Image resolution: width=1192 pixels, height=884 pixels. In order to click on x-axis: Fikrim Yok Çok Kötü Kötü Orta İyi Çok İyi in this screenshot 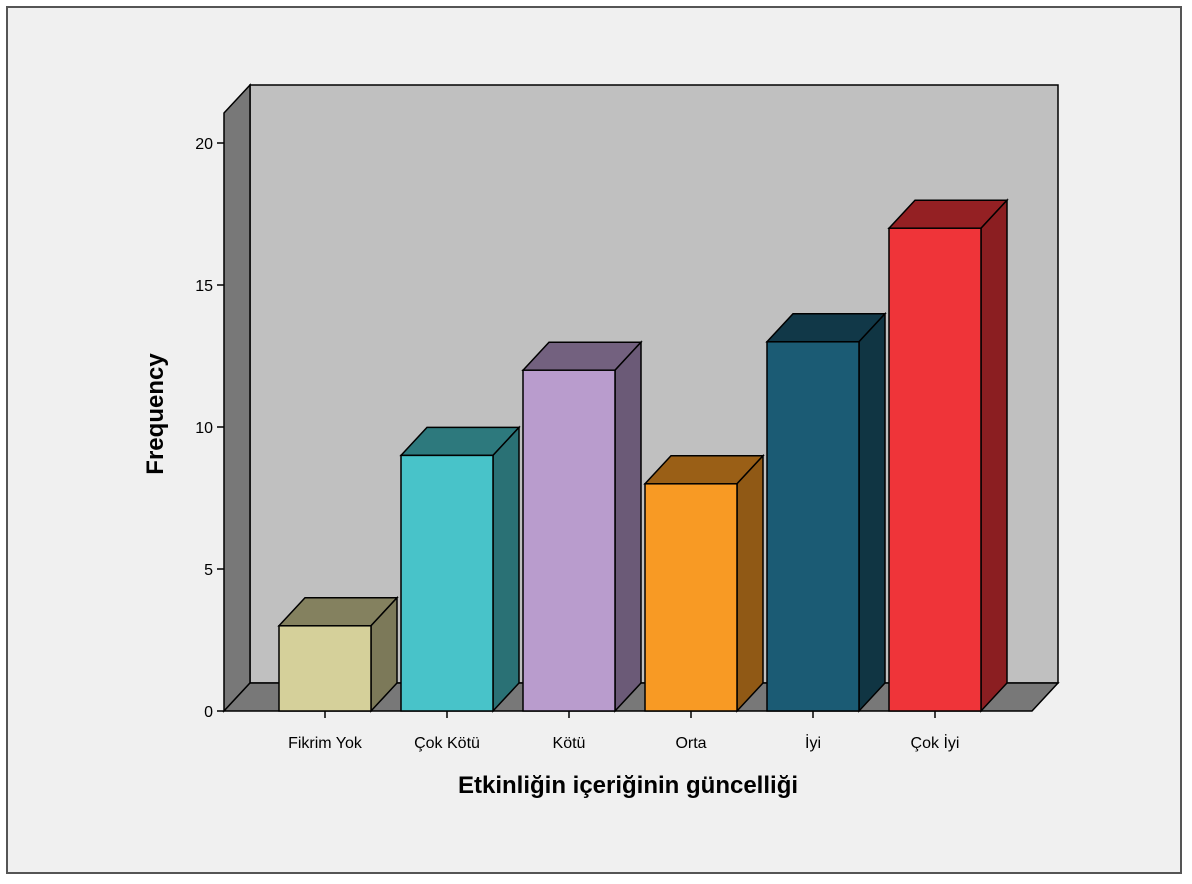, I will do `click(623, 731)`.